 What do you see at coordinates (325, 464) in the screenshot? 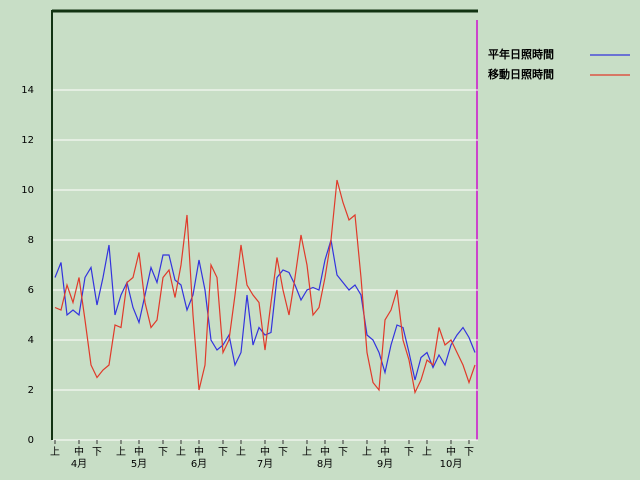
I see `month-label: 8月` at bounding box center [325, 464].